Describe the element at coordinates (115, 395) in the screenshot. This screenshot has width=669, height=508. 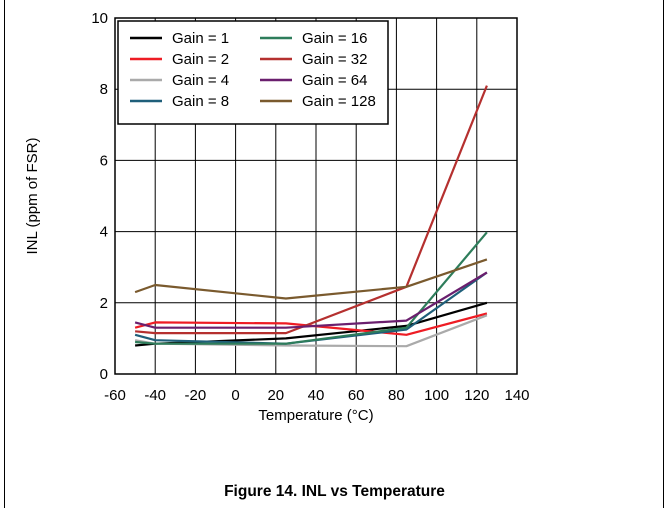
I see `x-tick-label: -60` at that location.